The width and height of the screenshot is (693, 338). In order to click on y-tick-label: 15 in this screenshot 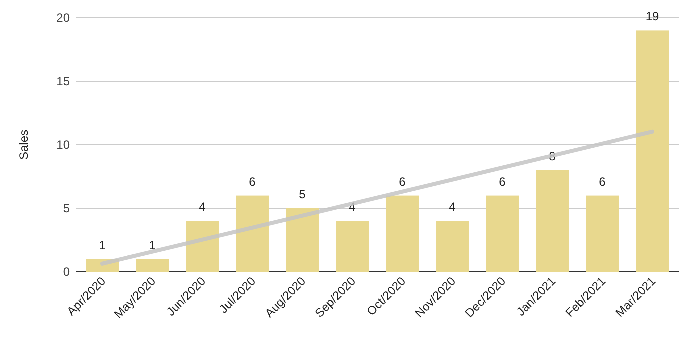, I will do `click(63, 81)`.